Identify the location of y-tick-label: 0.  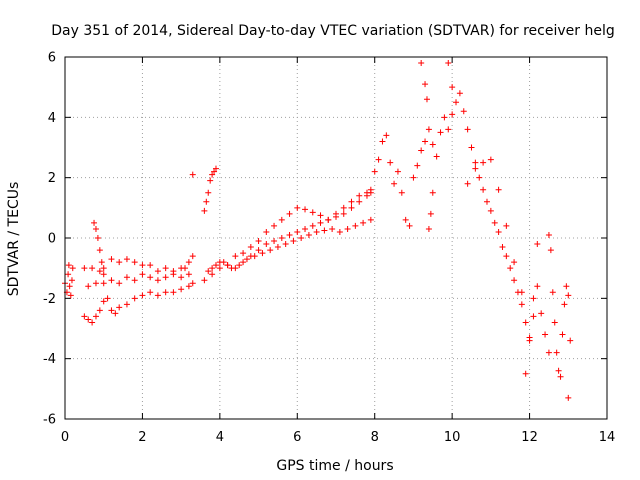
(52, 239).